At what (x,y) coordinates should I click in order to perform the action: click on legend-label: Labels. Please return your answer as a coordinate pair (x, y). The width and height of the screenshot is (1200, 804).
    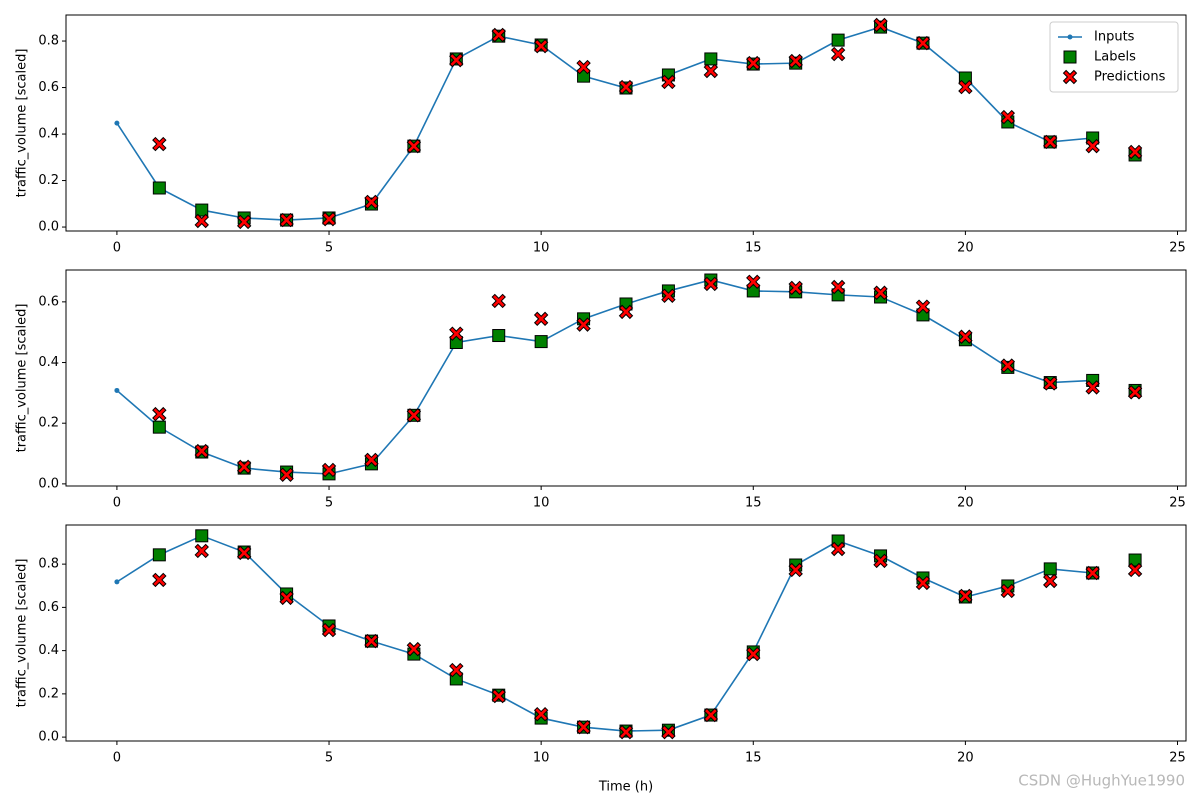
    Looking at the image, I should click on (1115, 57).